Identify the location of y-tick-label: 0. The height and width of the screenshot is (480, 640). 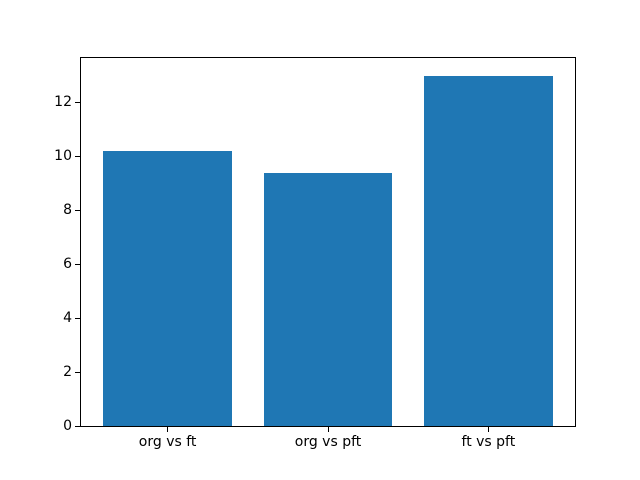
(67, 426).